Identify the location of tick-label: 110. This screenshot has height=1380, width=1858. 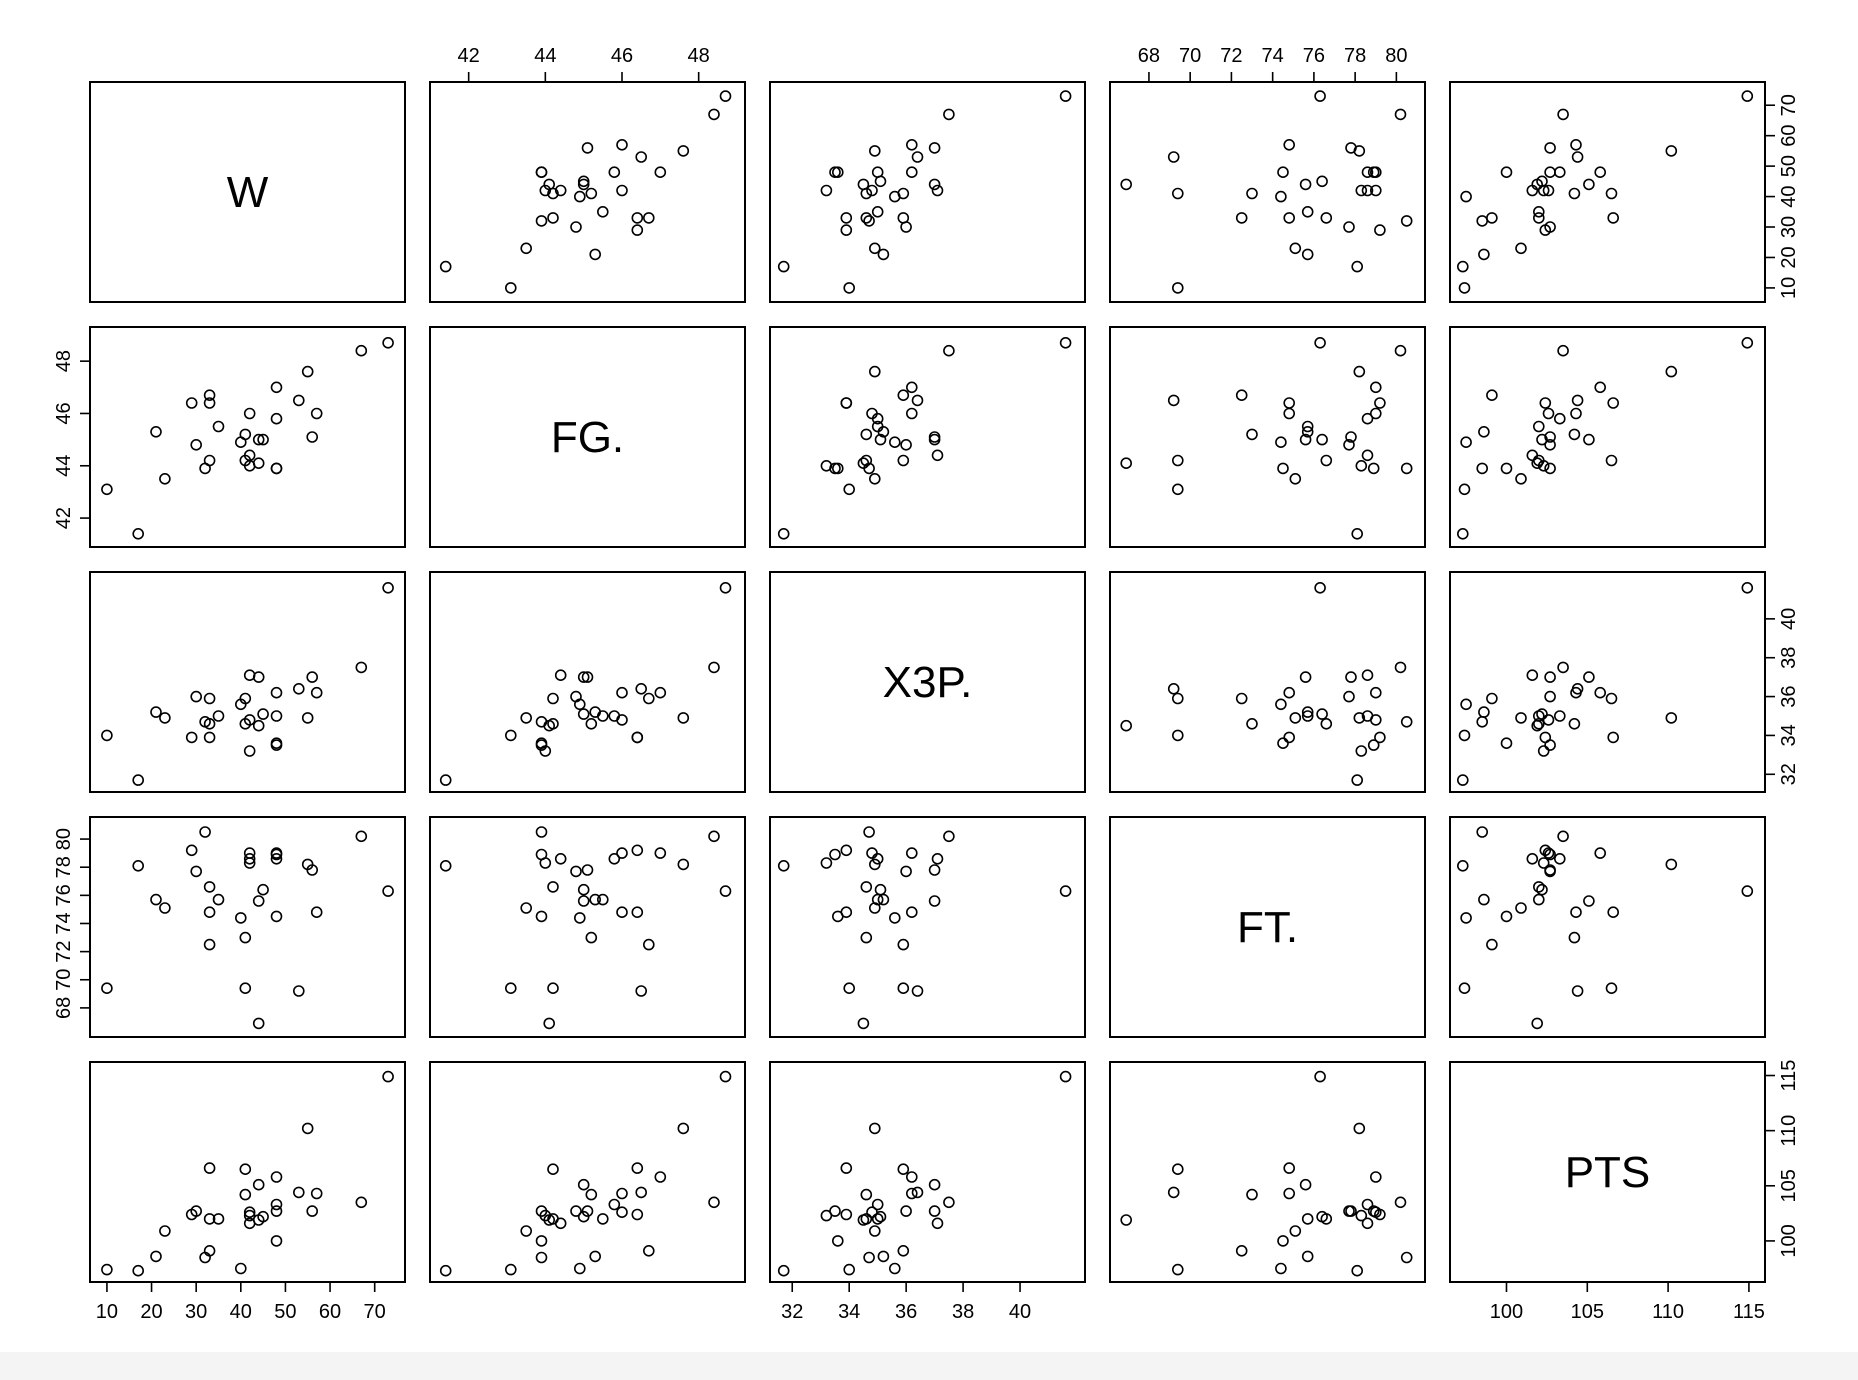
(1789, 1131).